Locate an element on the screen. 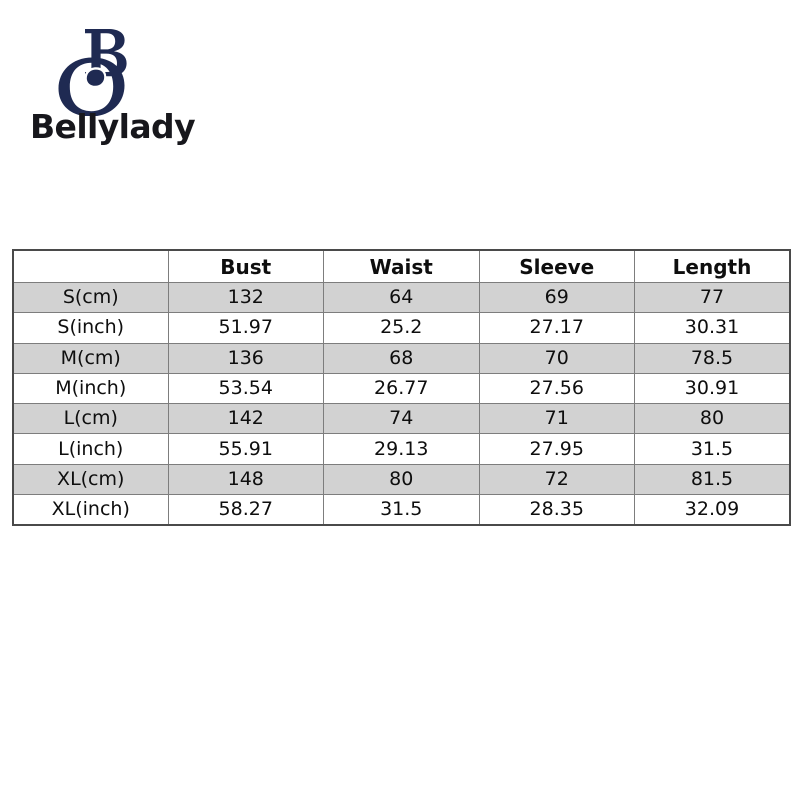 The image size is (800, 800). table-row: M(inch) 53.54 26.77 27.56 30.91 is located at coordinates (401, 388).